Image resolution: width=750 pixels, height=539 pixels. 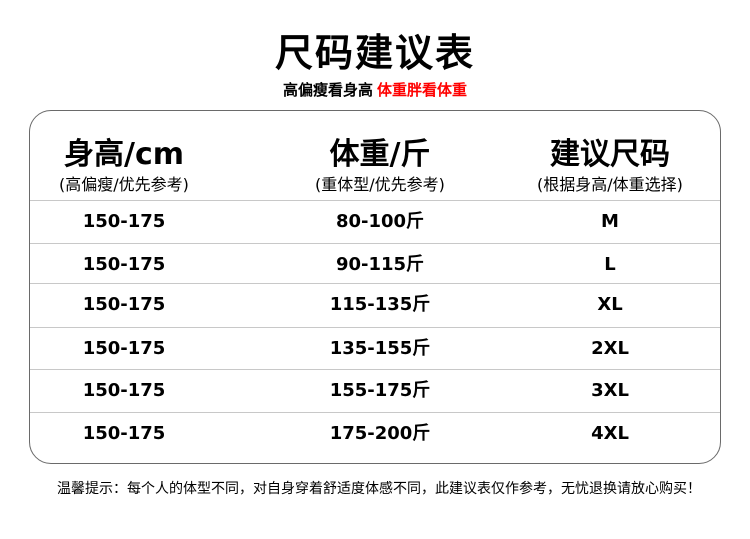 I want to click on header-size-note: (根据身高/体重选择), so click(x=610, y=184).